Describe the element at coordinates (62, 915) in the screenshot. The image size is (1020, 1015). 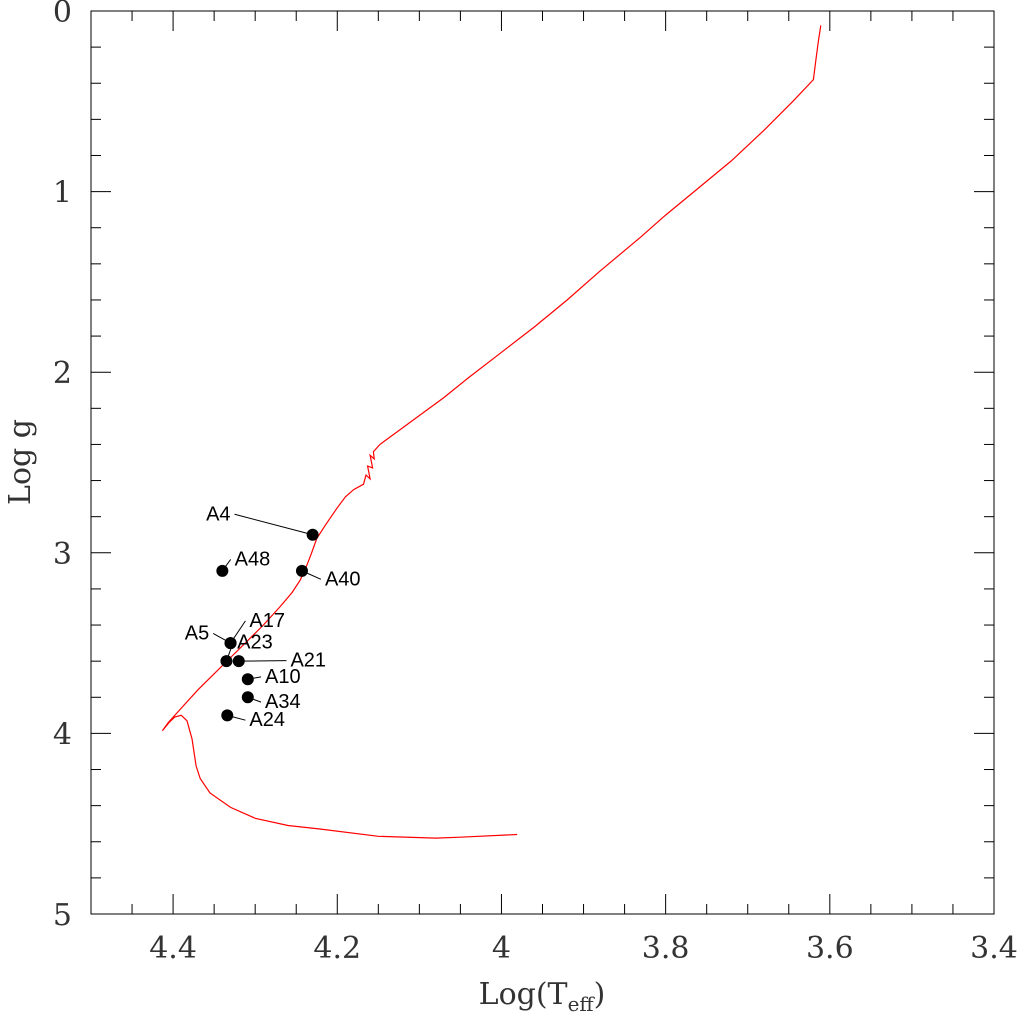
I see `y-tick-label: 5` at that location.